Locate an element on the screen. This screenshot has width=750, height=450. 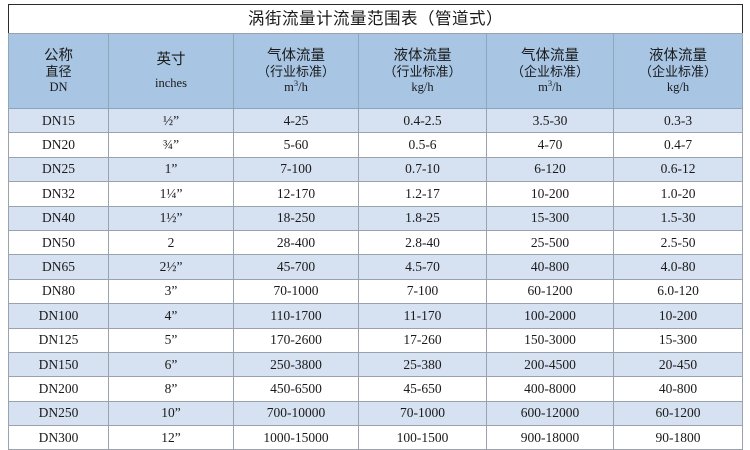
table-row: DN50 2 28-400 2.8-40 25-500 2.5-50 is located at coordinates (376, 242).